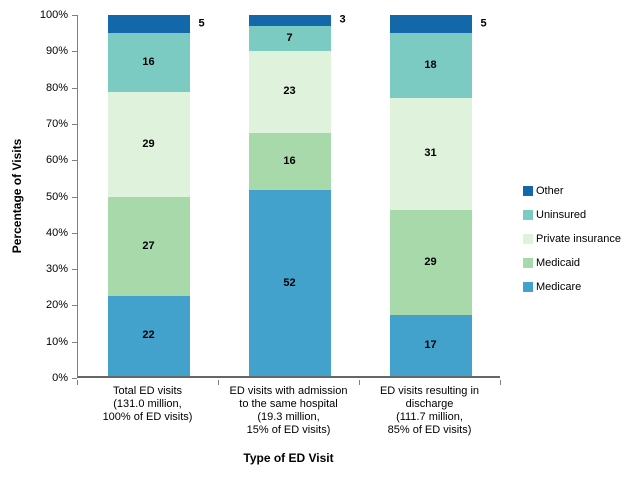 The height and width of the screenshot is (479, 642). Describe the element at coordinates (429, 430) in the screenshot. I see `category-label-line: 85% of ED visits)` at that location.